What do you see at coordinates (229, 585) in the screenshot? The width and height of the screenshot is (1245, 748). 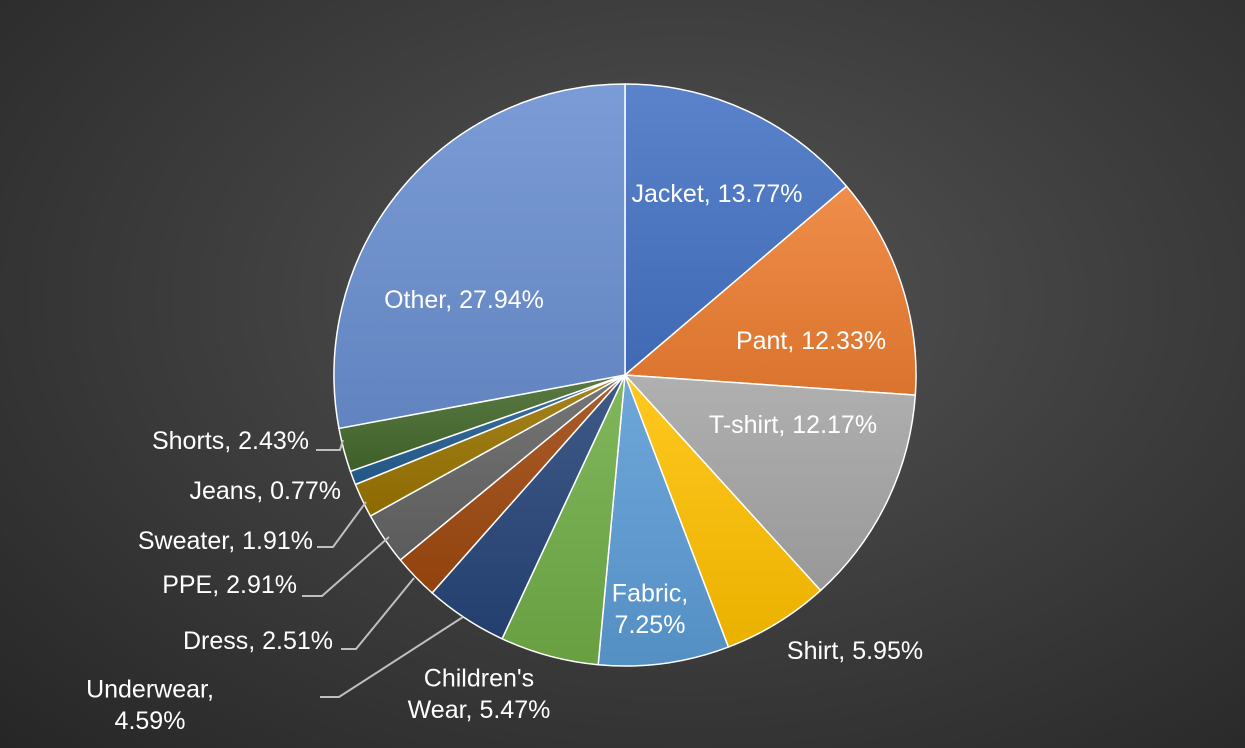 I see `data-label-ppe: PPE, 2.91%` at bounding box center [229, 585].